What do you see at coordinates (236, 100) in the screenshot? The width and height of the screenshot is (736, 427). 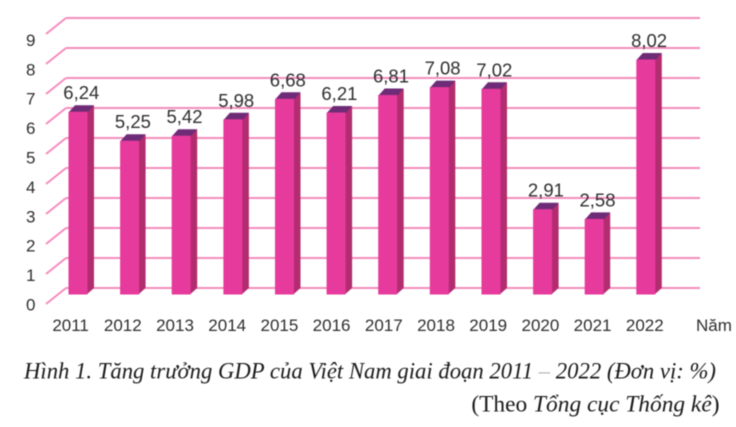 I see `svg-text: 5,98` at bounding box center [236, 100].